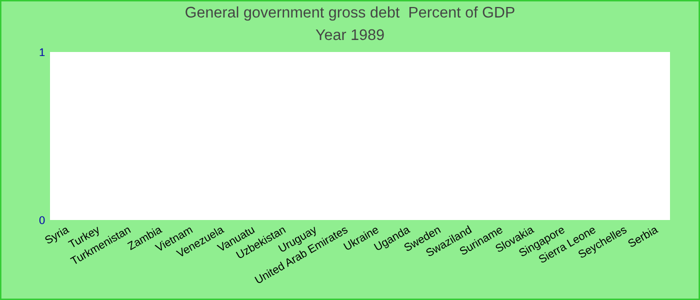  I want to click on chart-subtitle: Year 1989, so click(350, 34).